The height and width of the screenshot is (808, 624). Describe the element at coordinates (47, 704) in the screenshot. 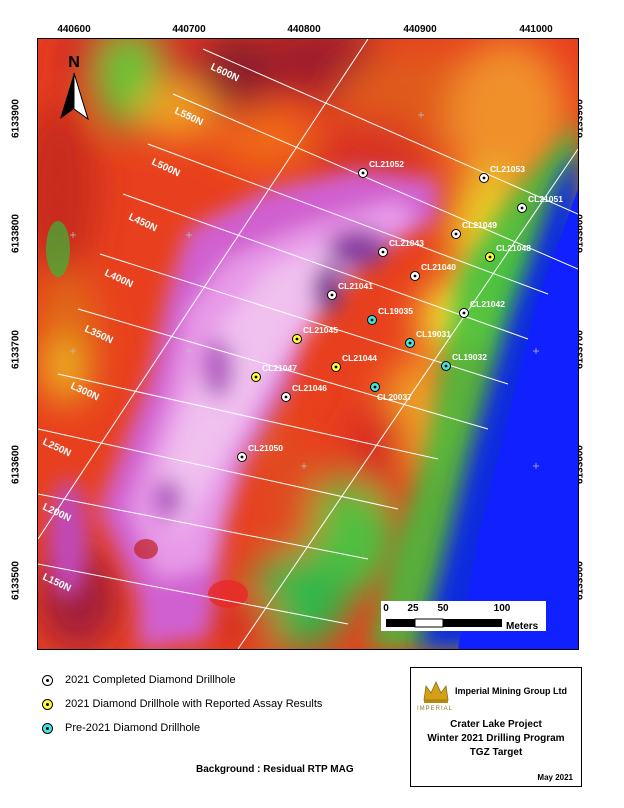

I see `assay-drillhole-icon` at that location.